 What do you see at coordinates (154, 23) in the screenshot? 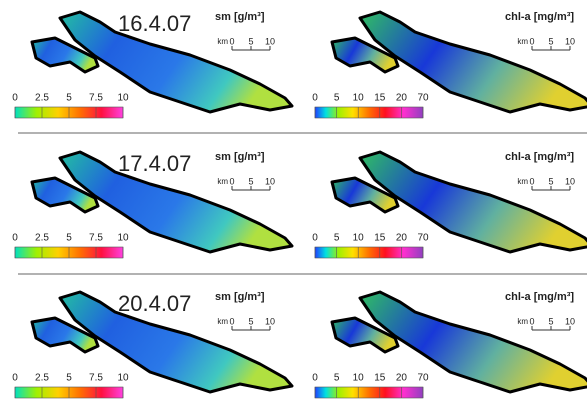
I see `date-label: 16.4.07` at bounding box center [154, 23].